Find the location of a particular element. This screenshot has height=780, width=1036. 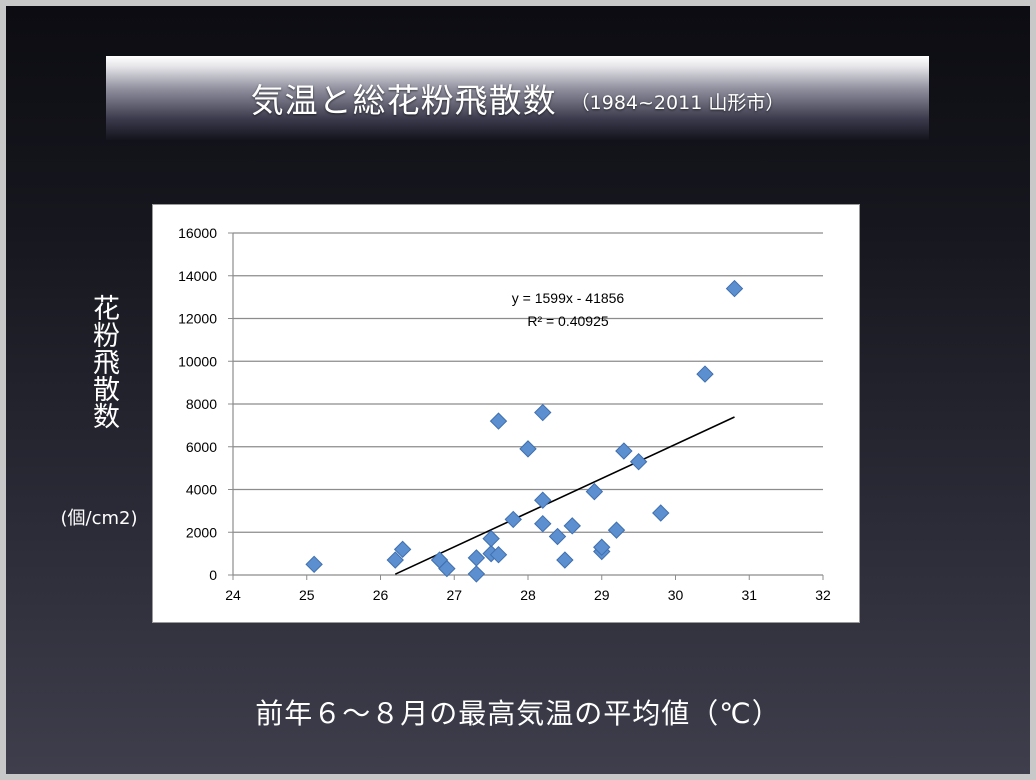

x-tick-label: 31 is located at coordinates (749, 595).